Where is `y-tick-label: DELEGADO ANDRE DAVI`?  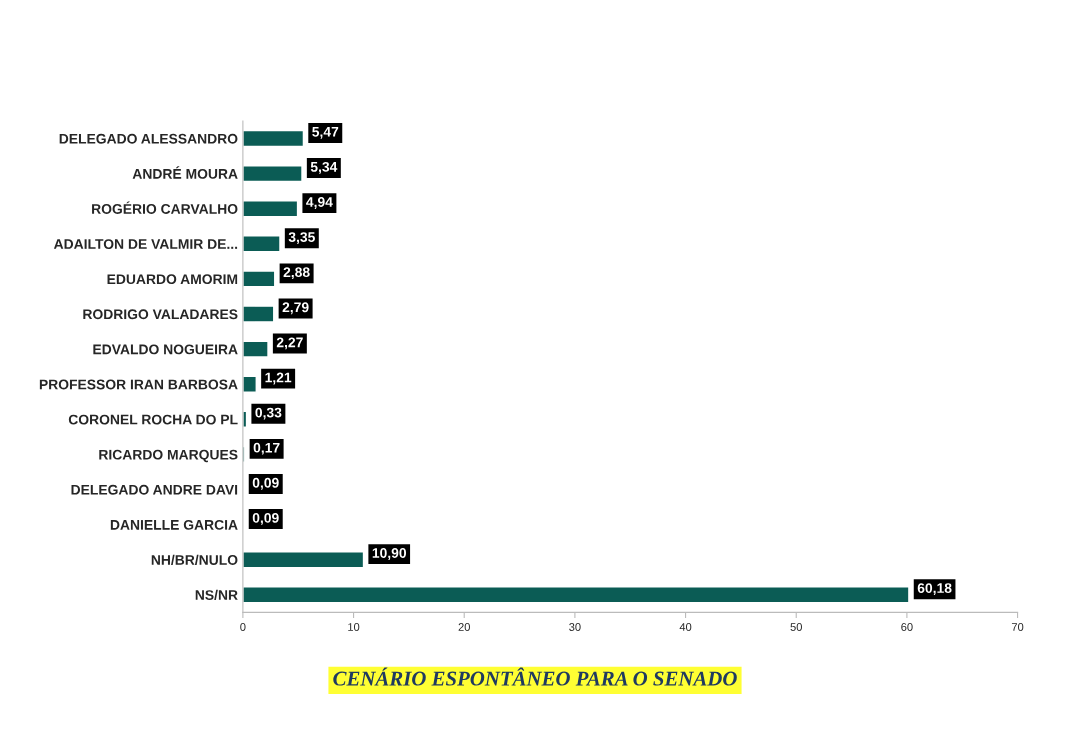
y-tick-label: DELEGADO ANDRE DAVI is located at coordinates (154, 489).